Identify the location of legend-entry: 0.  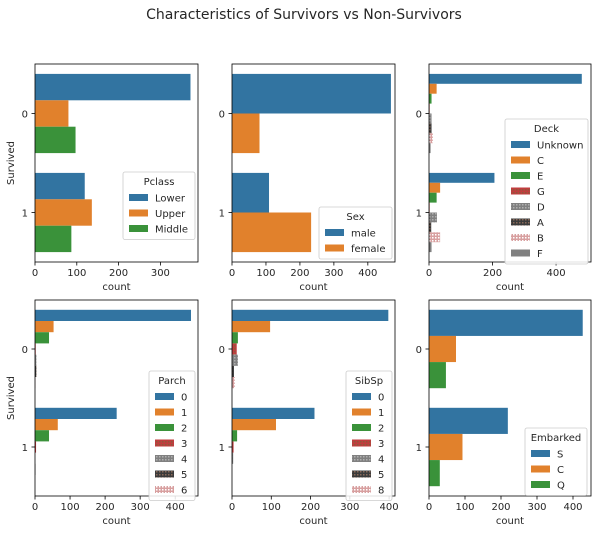
(184, 398).